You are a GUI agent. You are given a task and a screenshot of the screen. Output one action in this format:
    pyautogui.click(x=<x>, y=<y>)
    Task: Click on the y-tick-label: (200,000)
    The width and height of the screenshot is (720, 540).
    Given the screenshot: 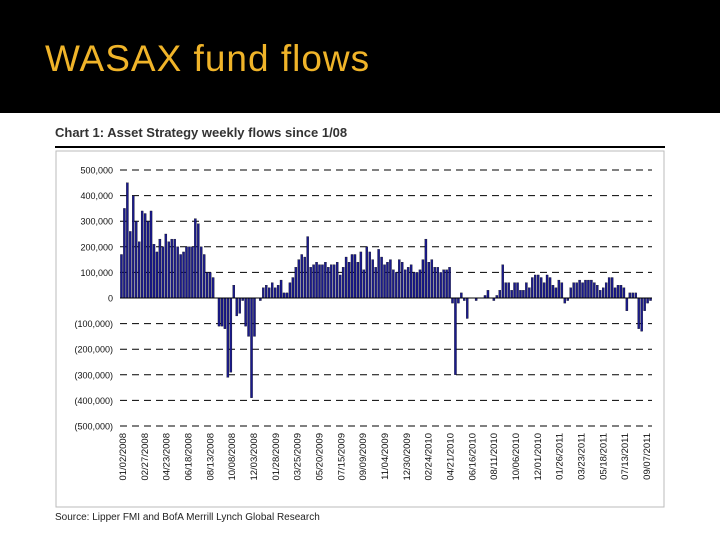 What is the action you would take?
    pyautogui.click(x=93, y=350)
    